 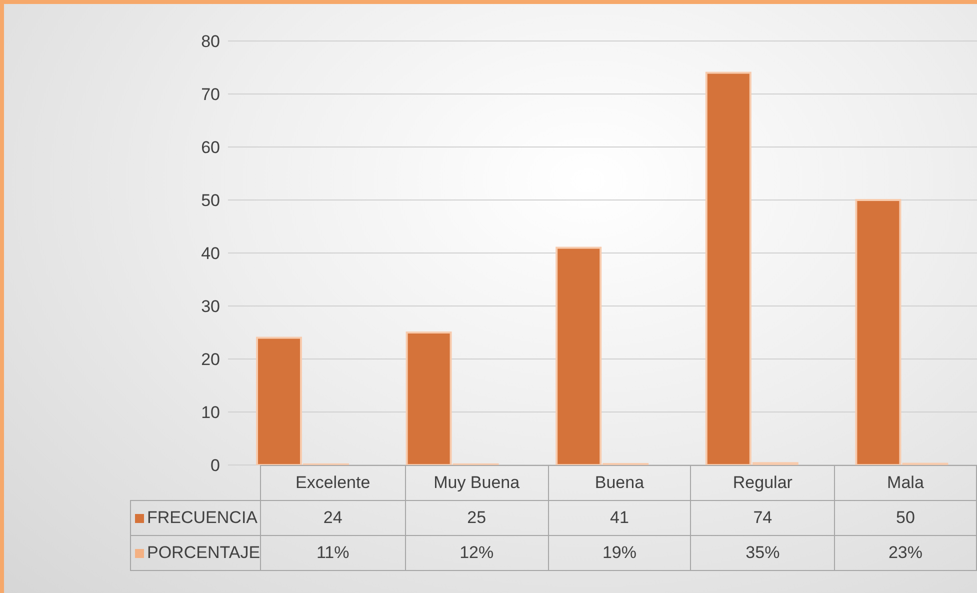 I want to click on x-tick-label: Excelente, so click(x=333, y=483).